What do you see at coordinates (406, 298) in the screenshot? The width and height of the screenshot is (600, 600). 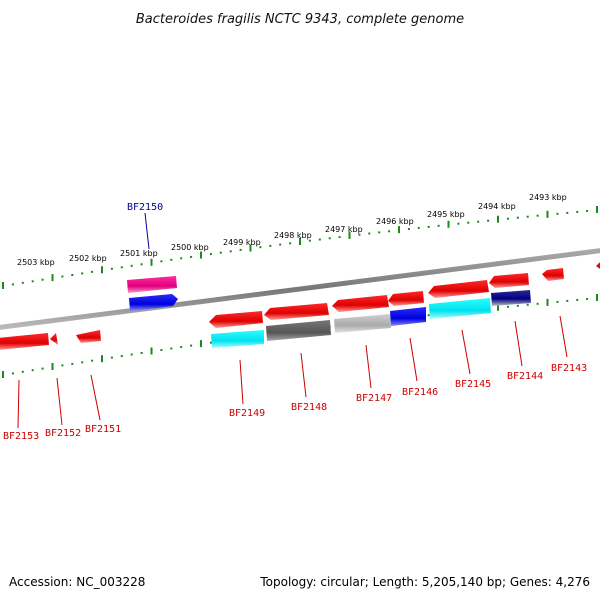 I see `gene-bf2146-red` at bounding box center [406, 298].